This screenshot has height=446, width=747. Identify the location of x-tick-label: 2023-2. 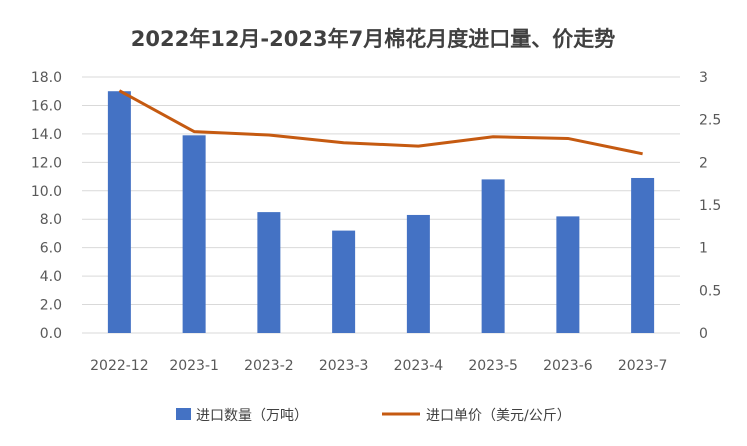
(269, 366).